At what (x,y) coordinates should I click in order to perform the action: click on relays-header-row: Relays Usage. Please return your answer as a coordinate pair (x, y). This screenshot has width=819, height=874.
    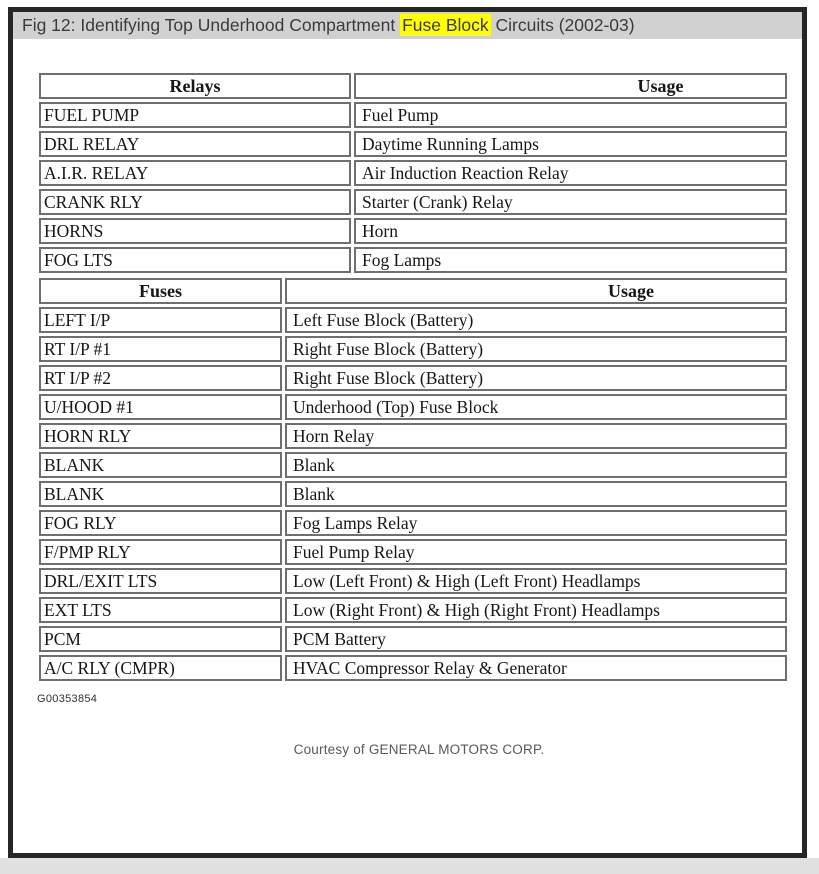
    Looking at the image, I should click on (413, 86).